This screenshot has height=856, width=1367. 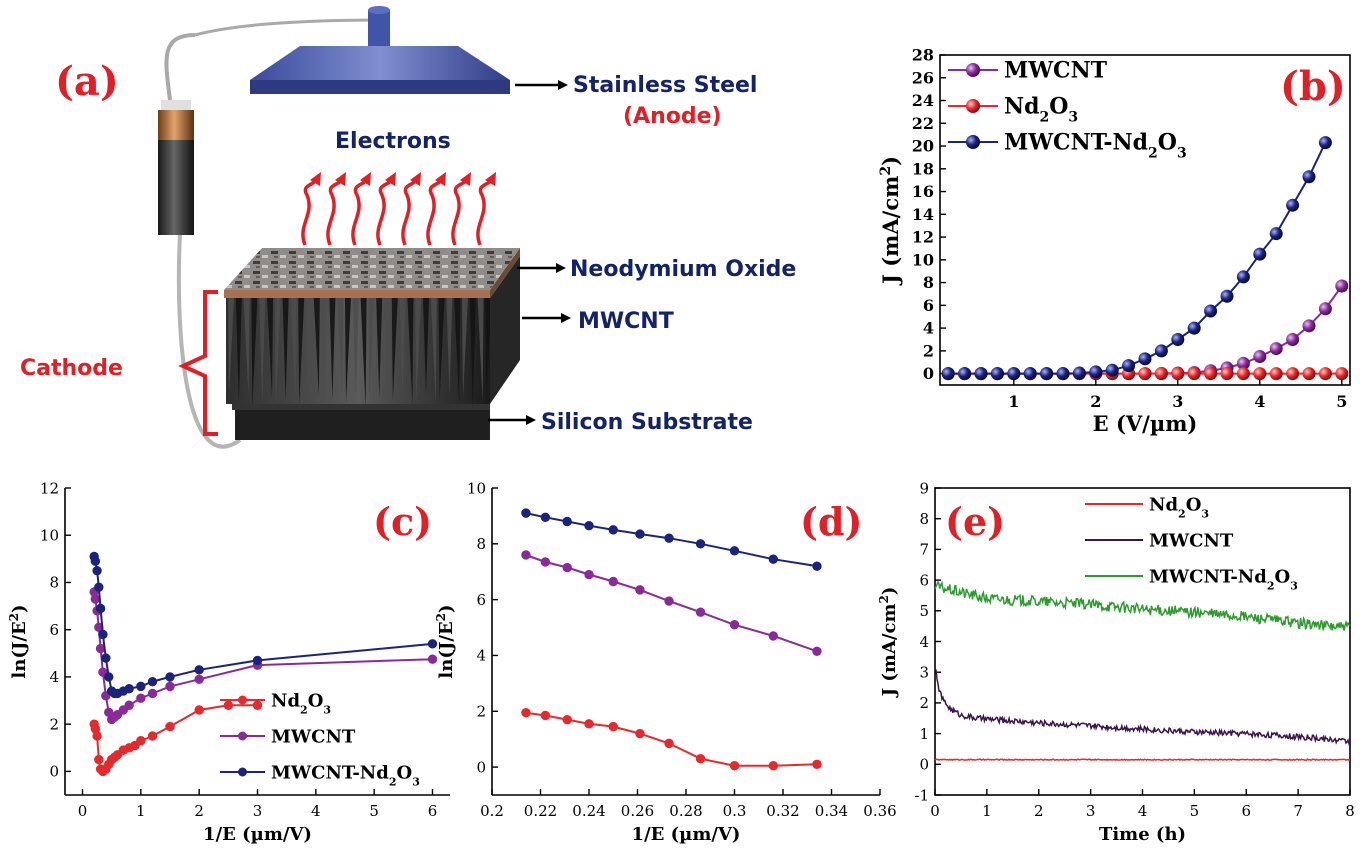 What do you see at coordinates (928, 350) in the screenshot?
I see `y-tick-label: 2` at bounding box center [928, 350].